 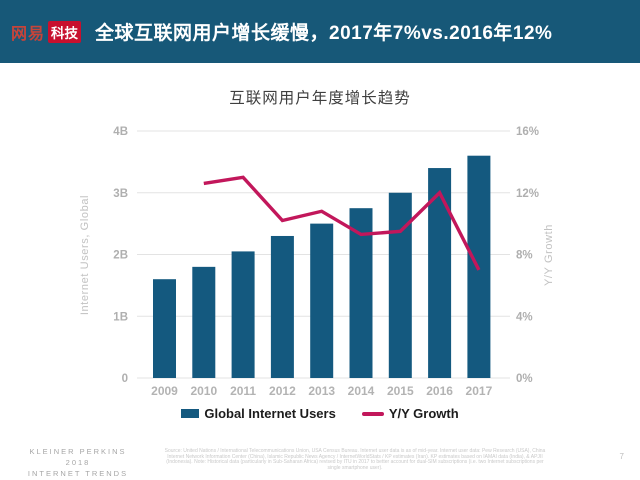 I want to click on left-axis-tick: 4B, so click(x=120, y=132).